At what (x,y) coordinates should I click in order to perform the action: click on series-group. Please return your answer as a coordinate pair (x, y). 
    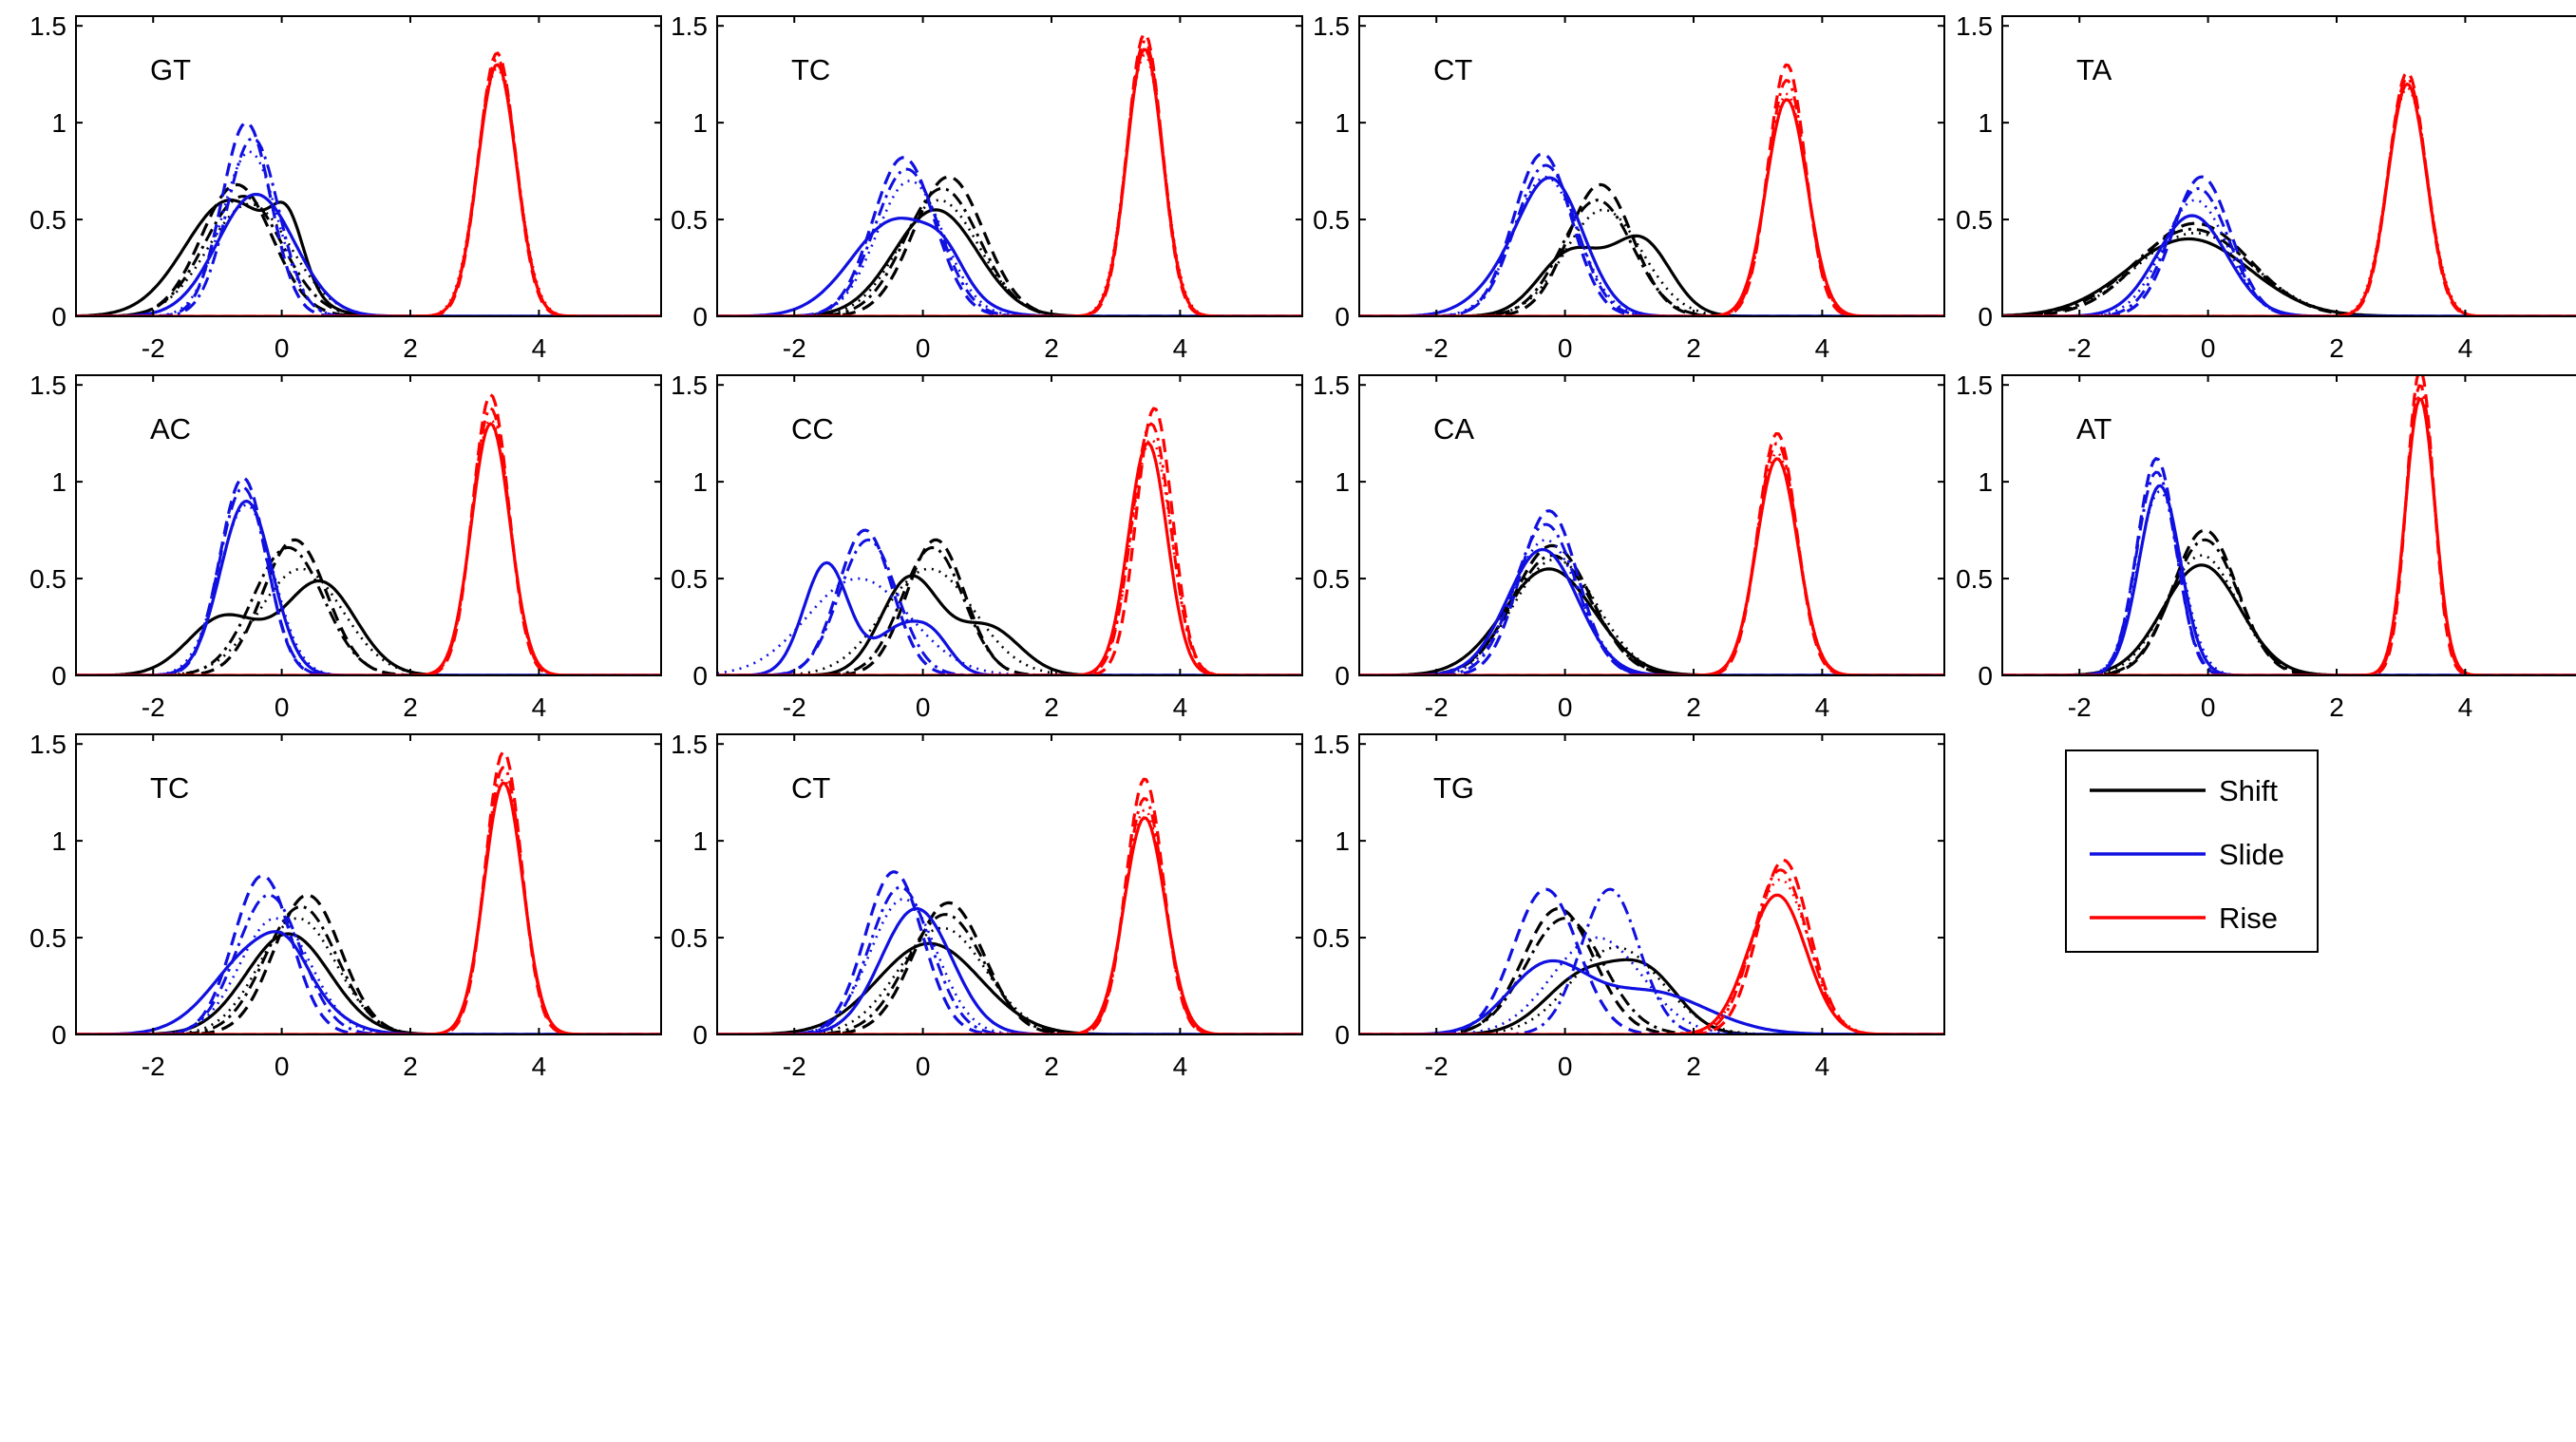
    Looking at the image, I should click on (2289, 525).